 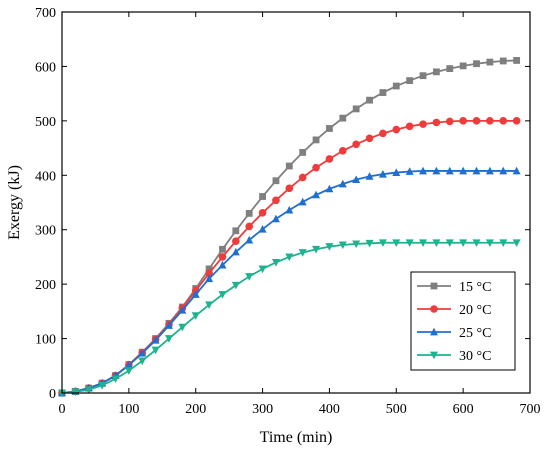 I want to click on x-tick-label: 200, so click(x=195, y=409).